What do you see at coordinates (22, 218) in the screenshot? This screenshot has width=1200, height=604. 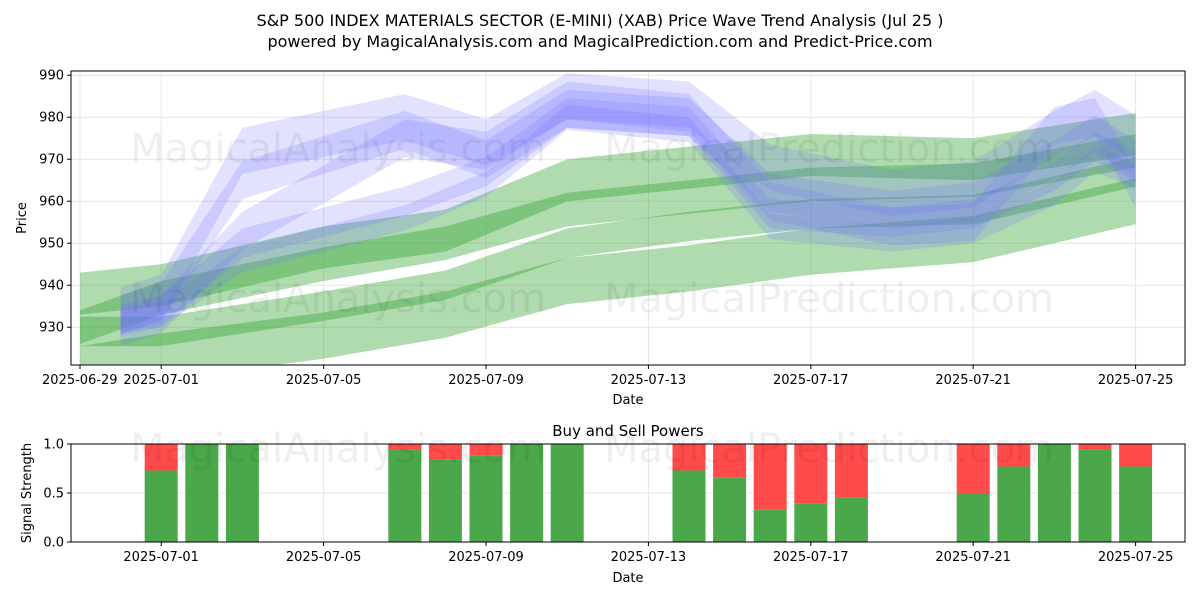 I see `price-y-axis-label: Price` at bounding box center [22, 218].